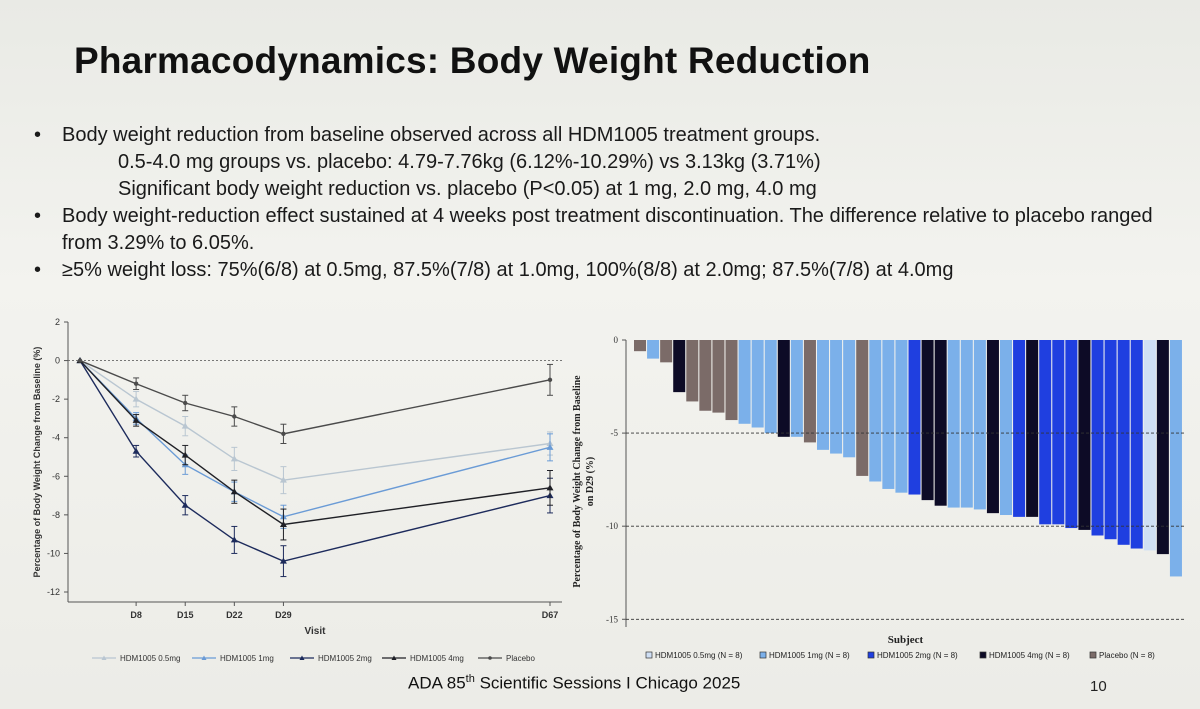 The image size is (1200, 709). Describe the element at coordinates (590, 481) in the screenshot. I see `y-axis-title: on D29 (%)` at that location.